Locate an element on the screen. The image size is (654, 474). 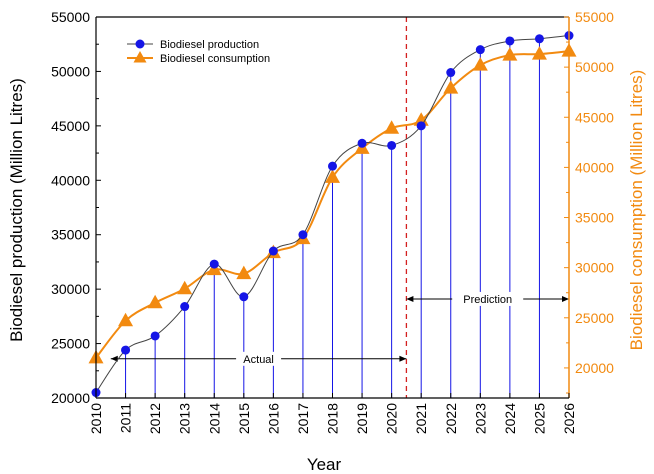
x-tick-label: 2020 is located at coordinates (392, 418).